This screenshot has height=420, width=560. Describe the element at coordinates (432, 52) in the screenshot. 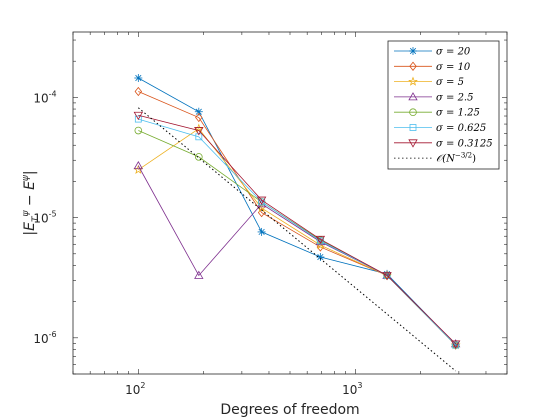

I see `legend-entry: σ = 20` at that location.